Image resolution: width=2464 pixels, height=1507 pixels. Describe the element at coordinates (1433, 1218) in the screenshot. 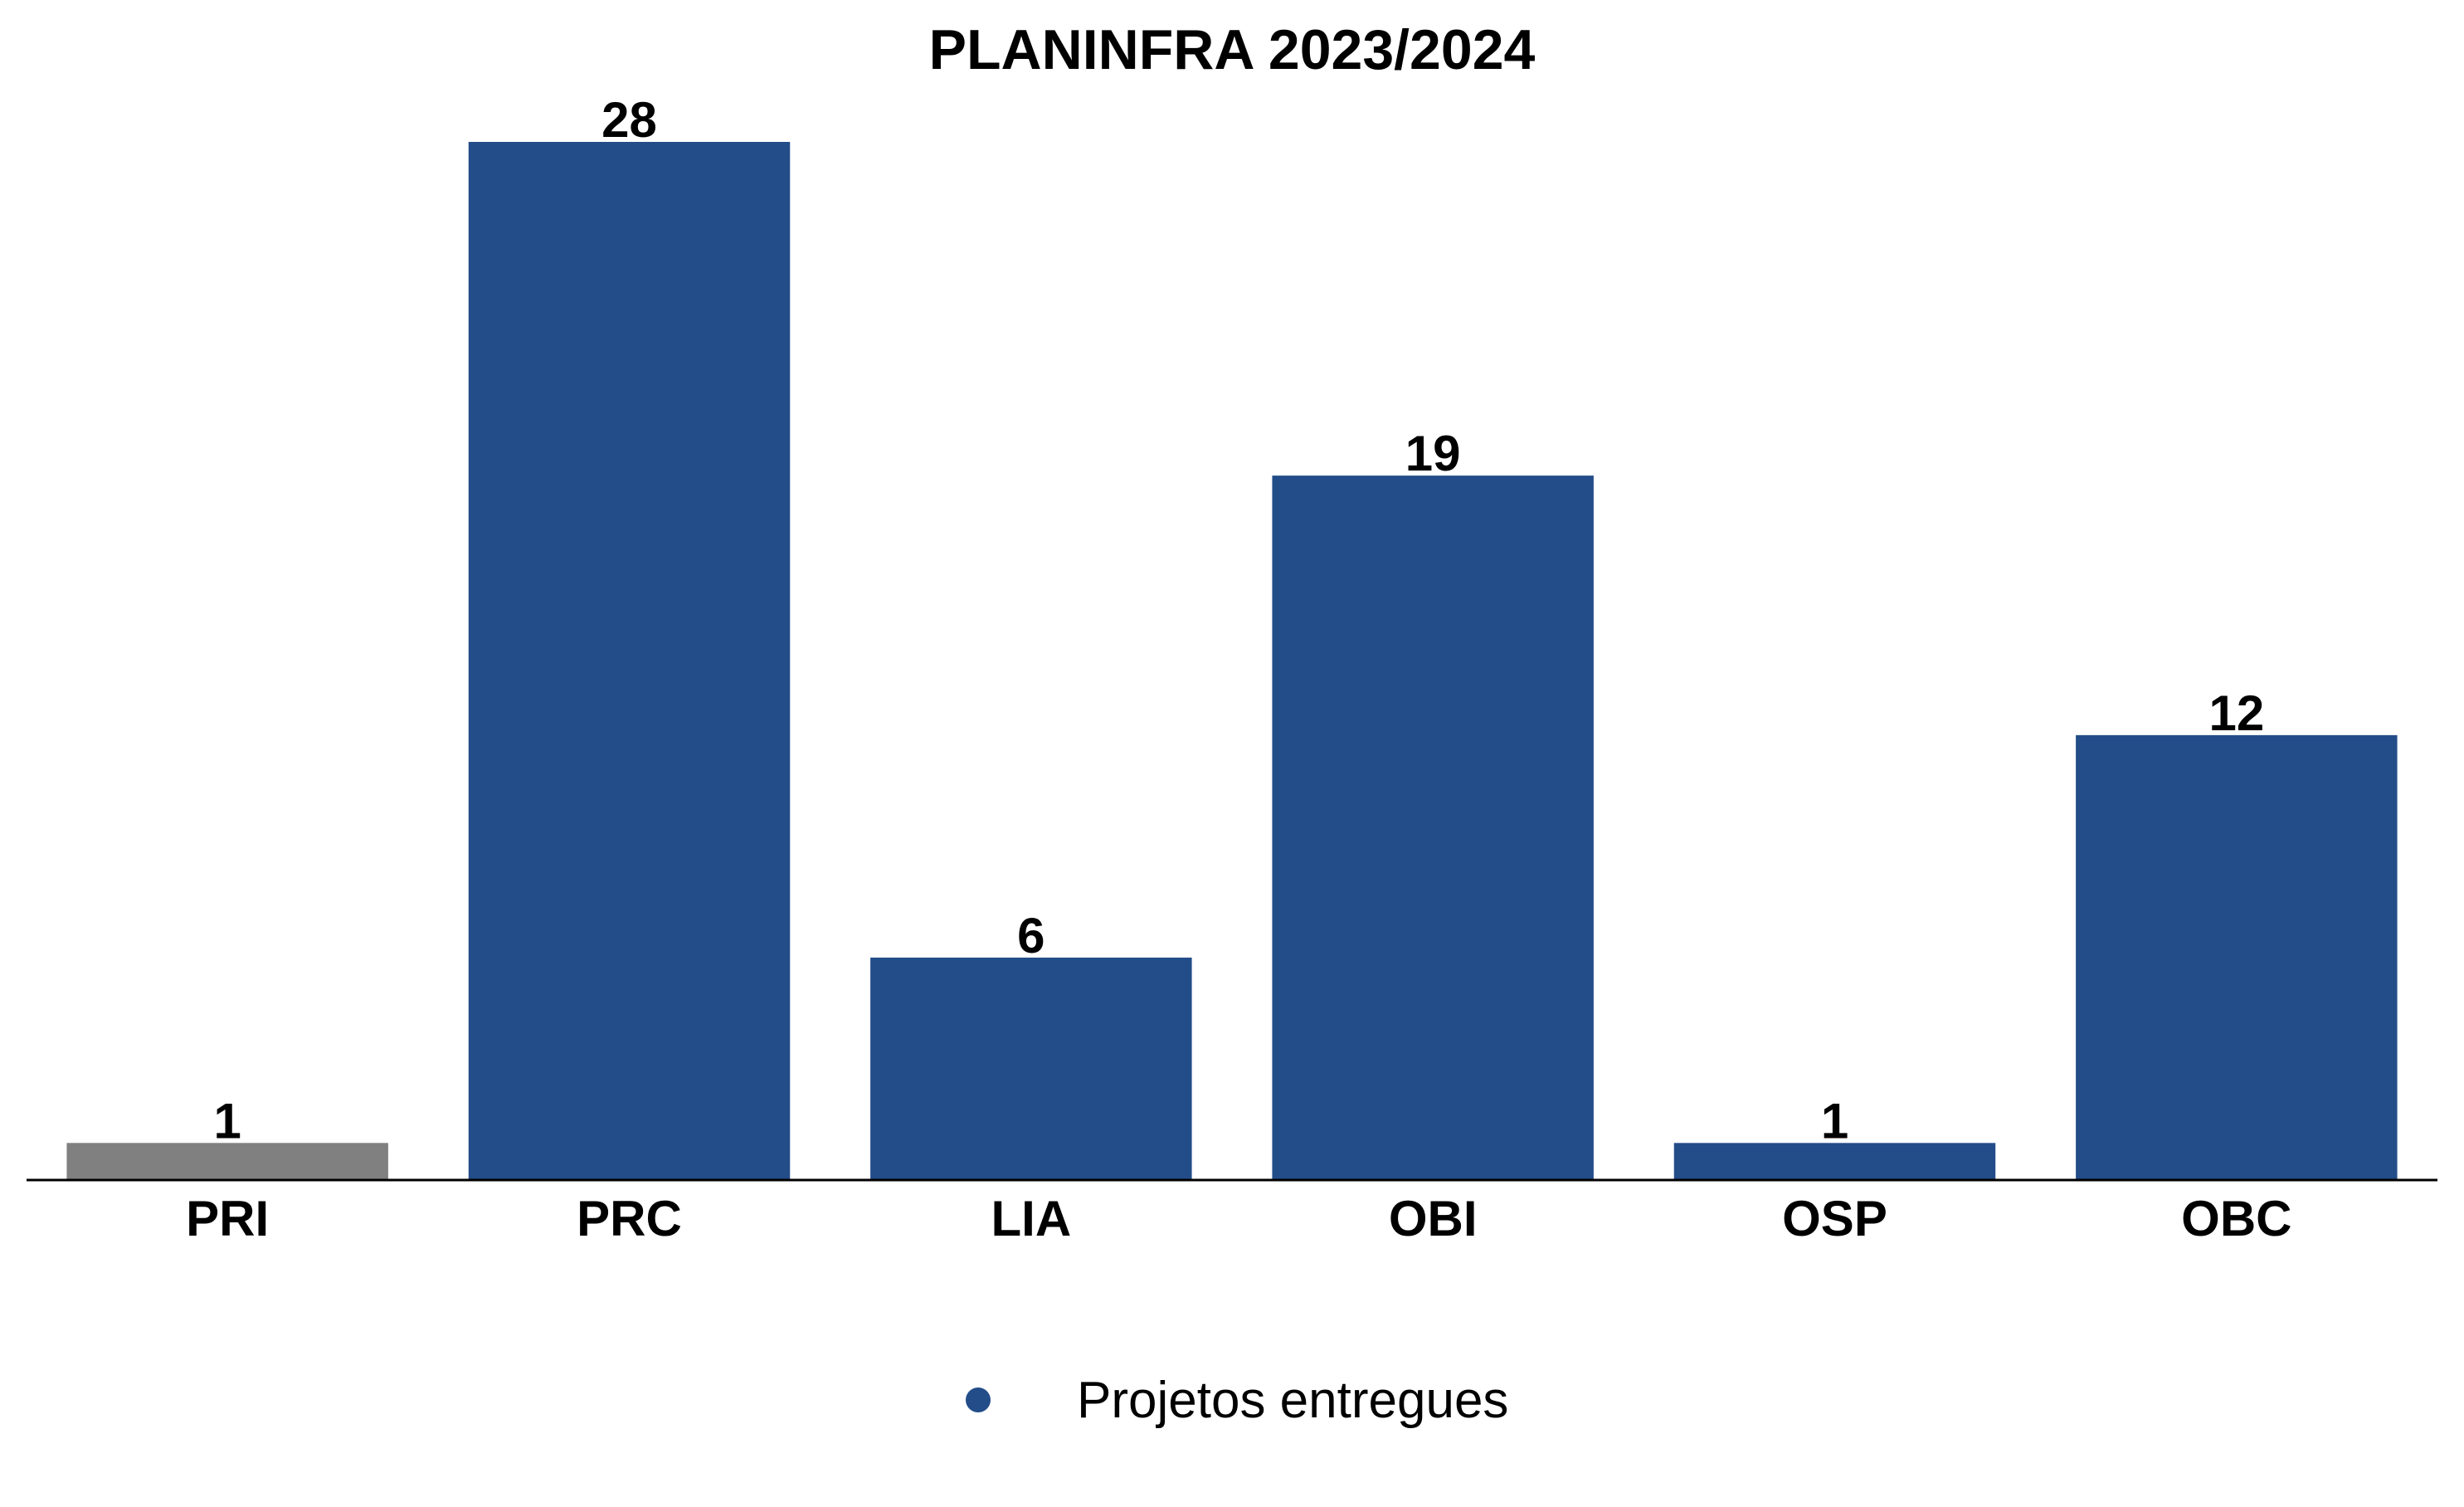

I see `x-tick-label-obi: OBI` at that location.